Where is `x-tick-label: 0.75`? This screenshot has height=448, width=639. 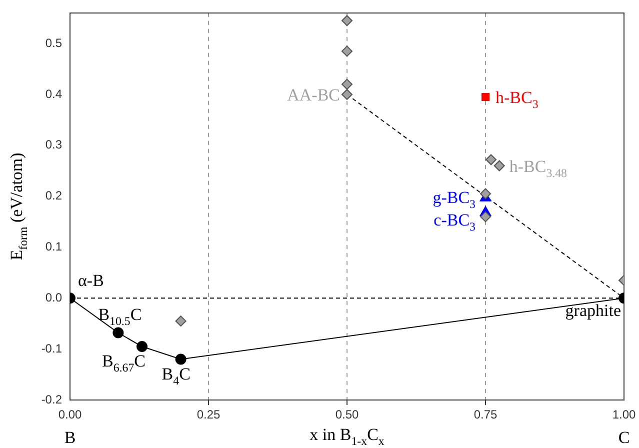
x-tick-label: 0.75 is located at coordinates (486, 415).